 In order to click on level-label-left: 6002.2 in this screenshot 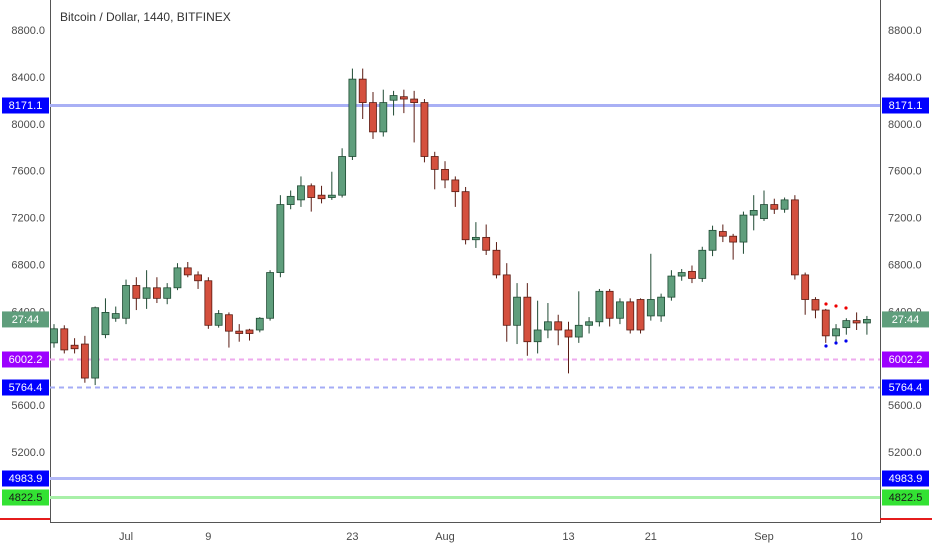, I will do `click(26, 360)`.